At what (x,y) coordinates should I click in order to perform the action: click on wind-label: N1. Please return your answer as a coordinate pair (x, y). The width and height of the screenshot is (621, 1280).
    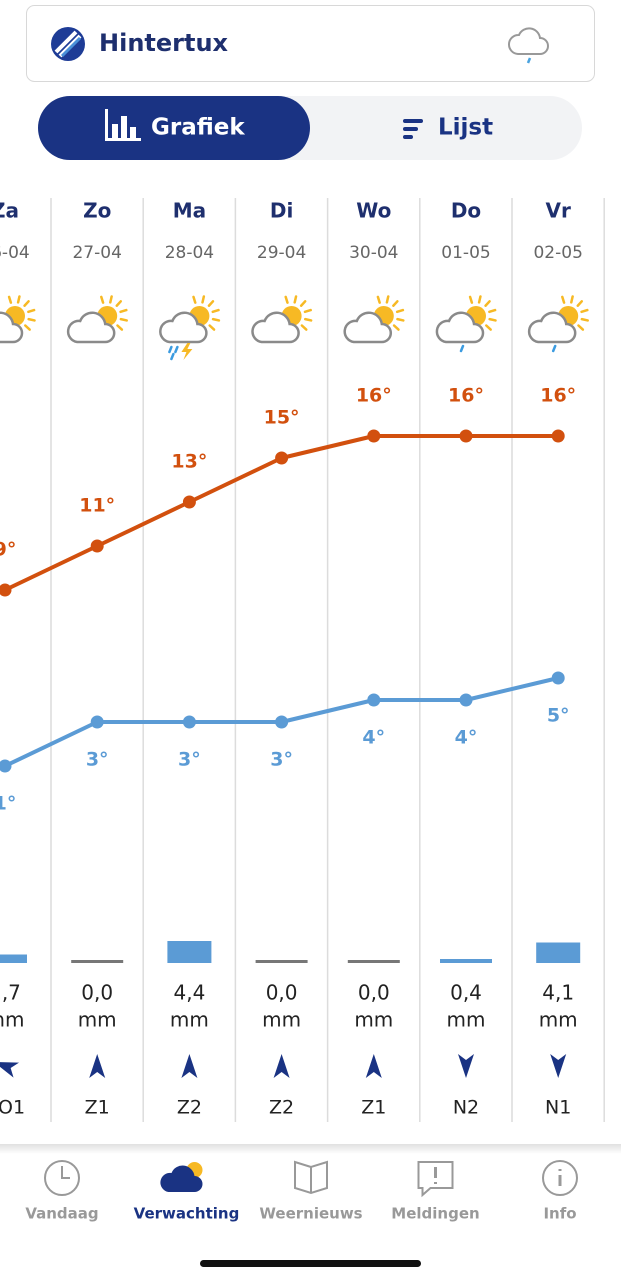
    Looking at the image, I should click on (558, 1108).